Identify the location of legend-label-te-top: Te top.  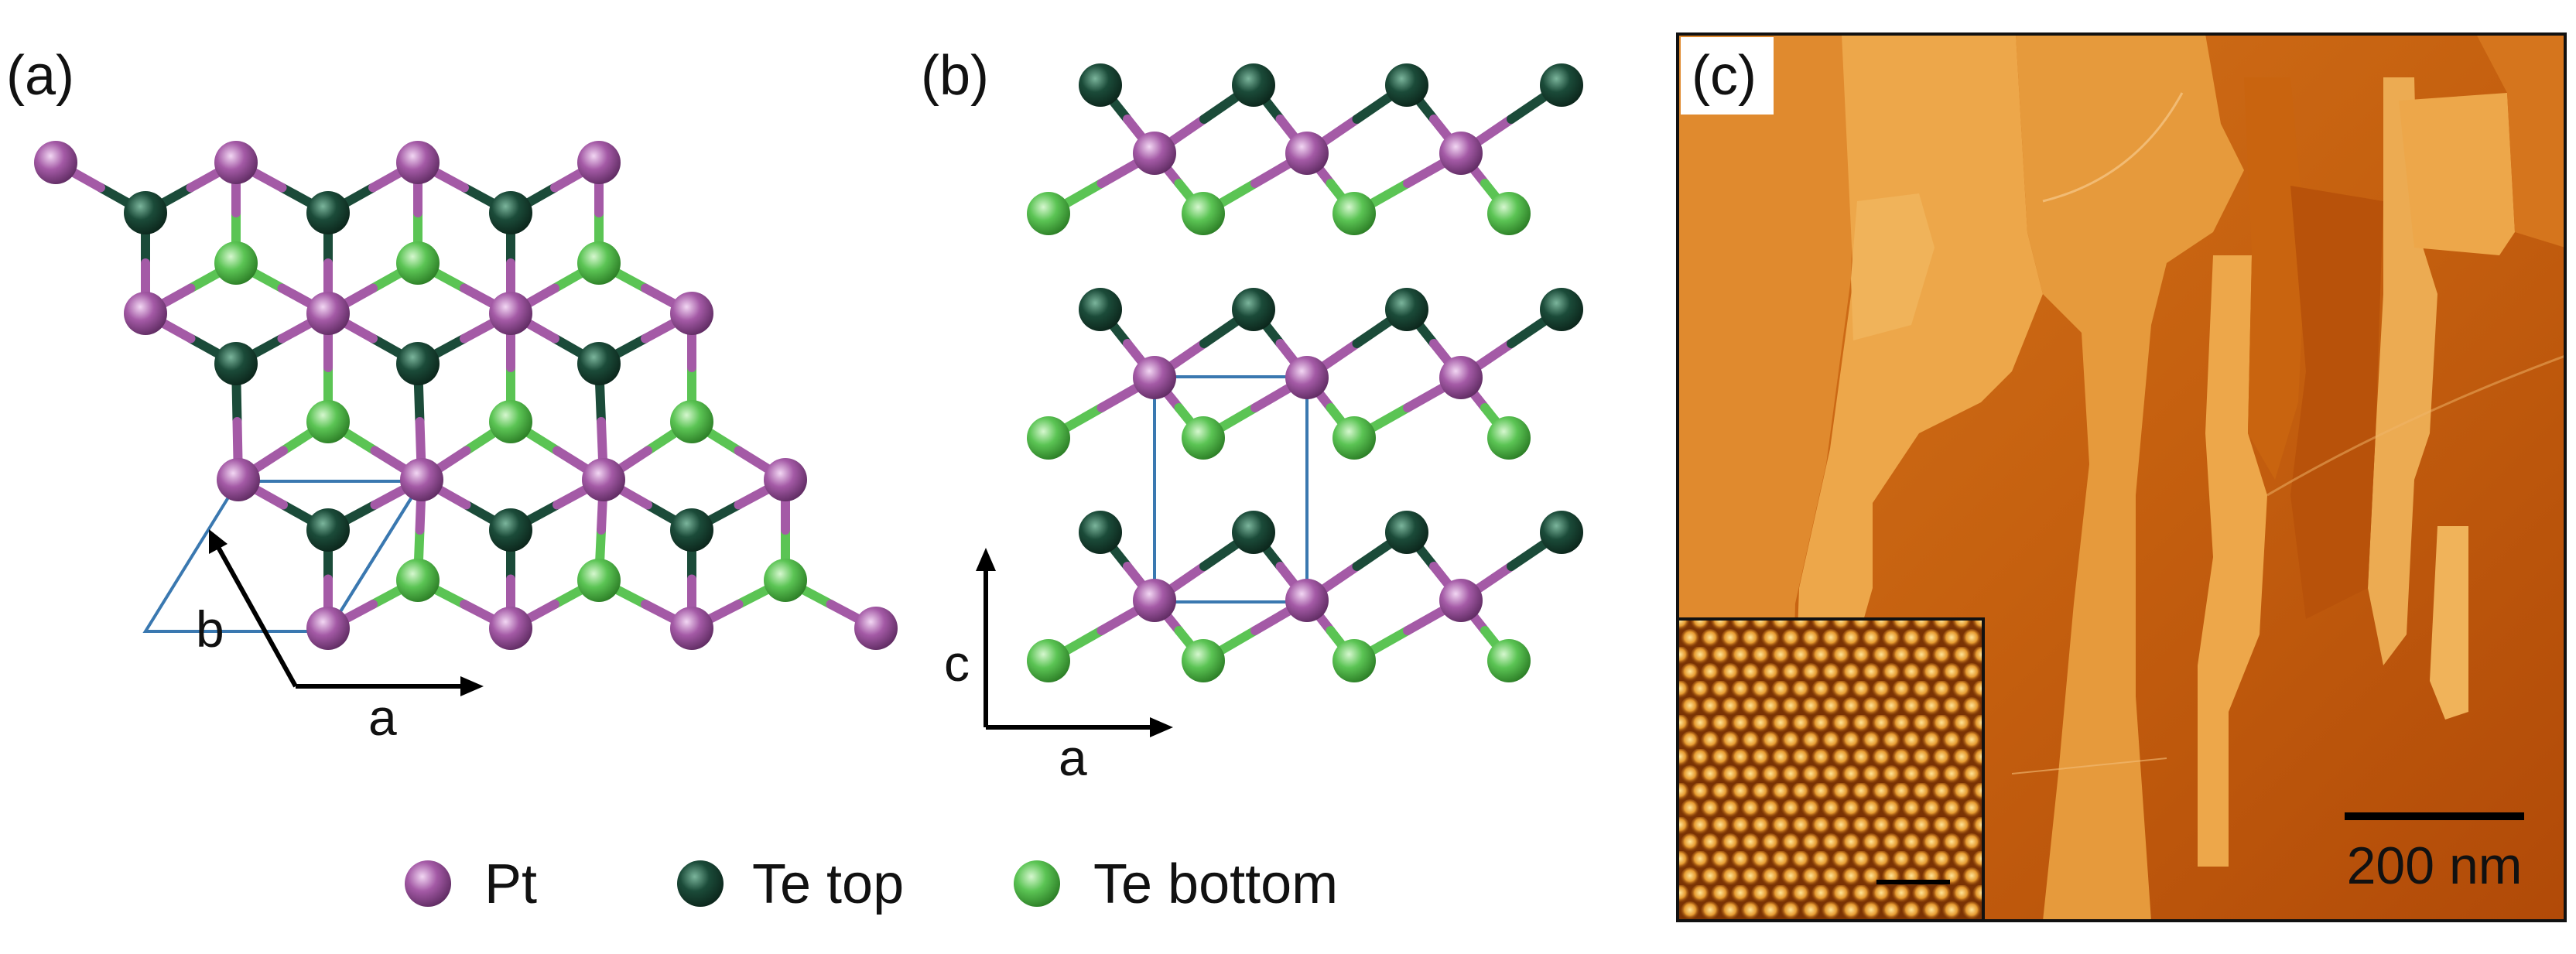
(828, 884).